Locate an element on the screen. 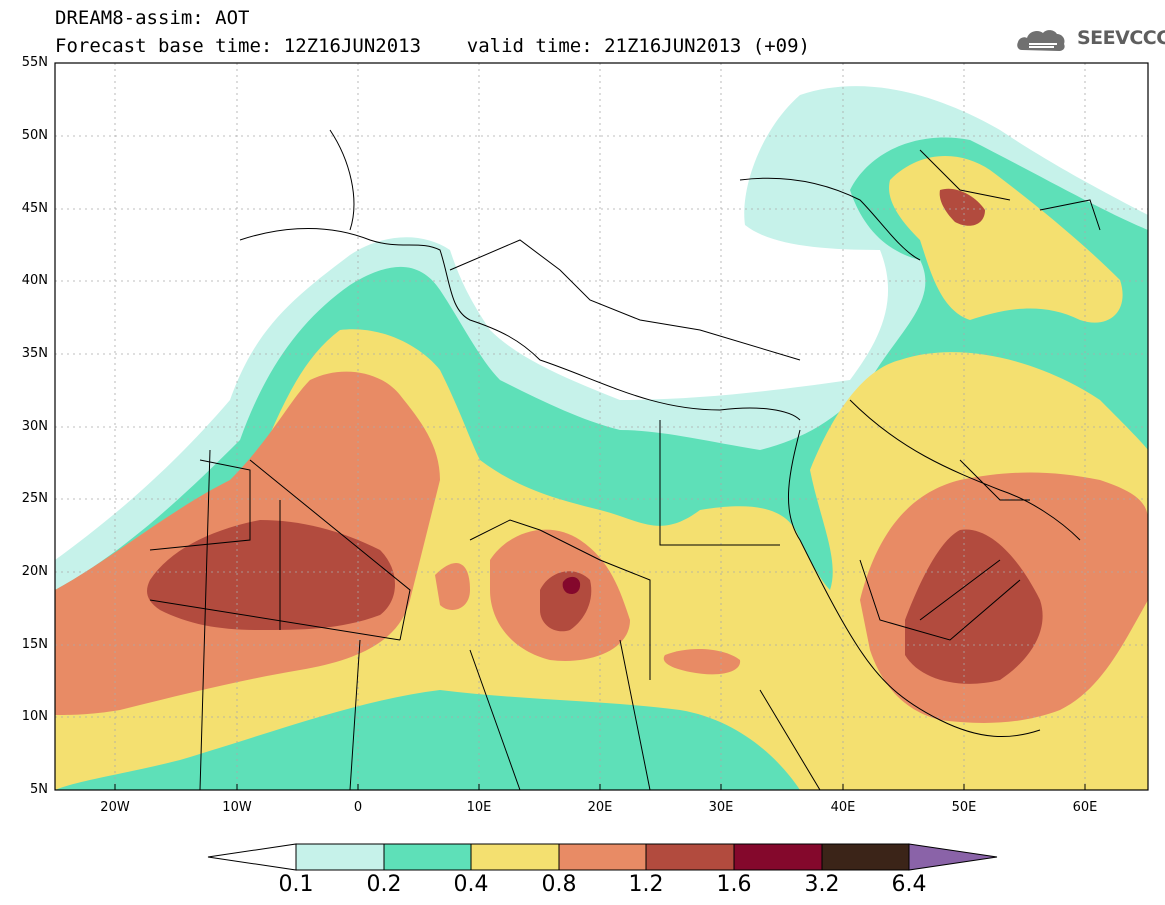 The width and height of the screenshot is (1165, 905). lat-label: 40N is located at coordinates (34, 280).